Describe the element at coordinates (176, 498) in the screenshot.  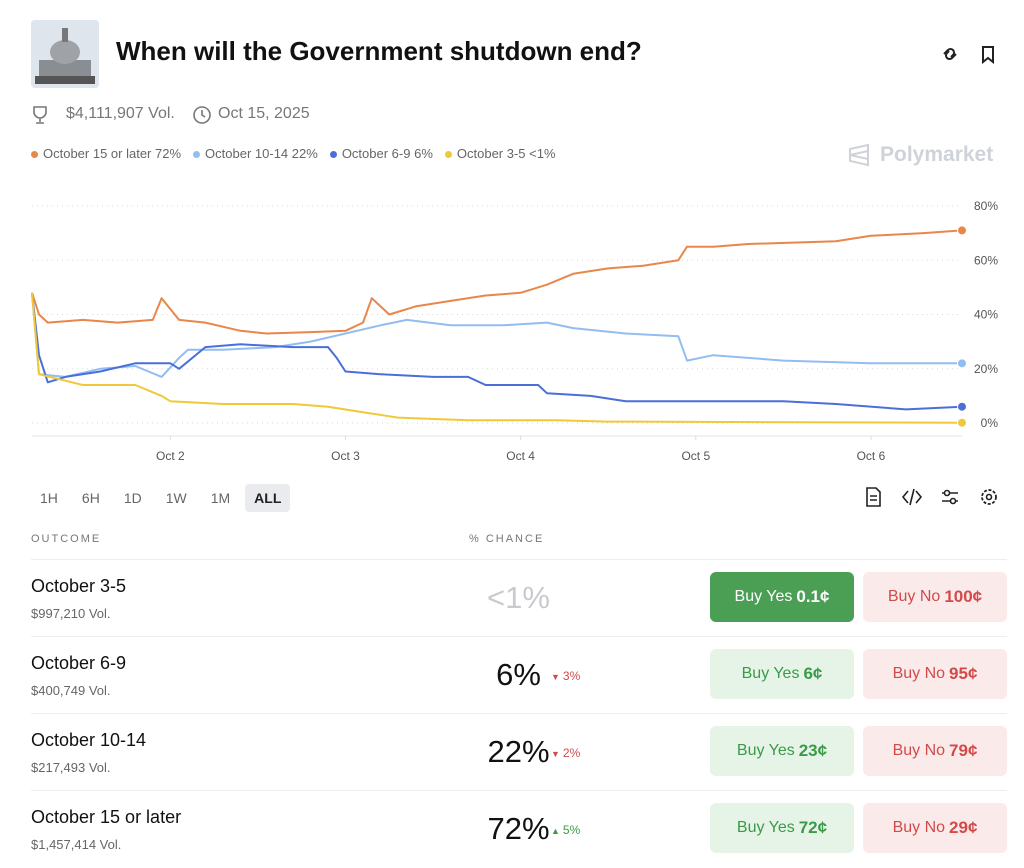
I see `time-range-button: 1W` at that location.